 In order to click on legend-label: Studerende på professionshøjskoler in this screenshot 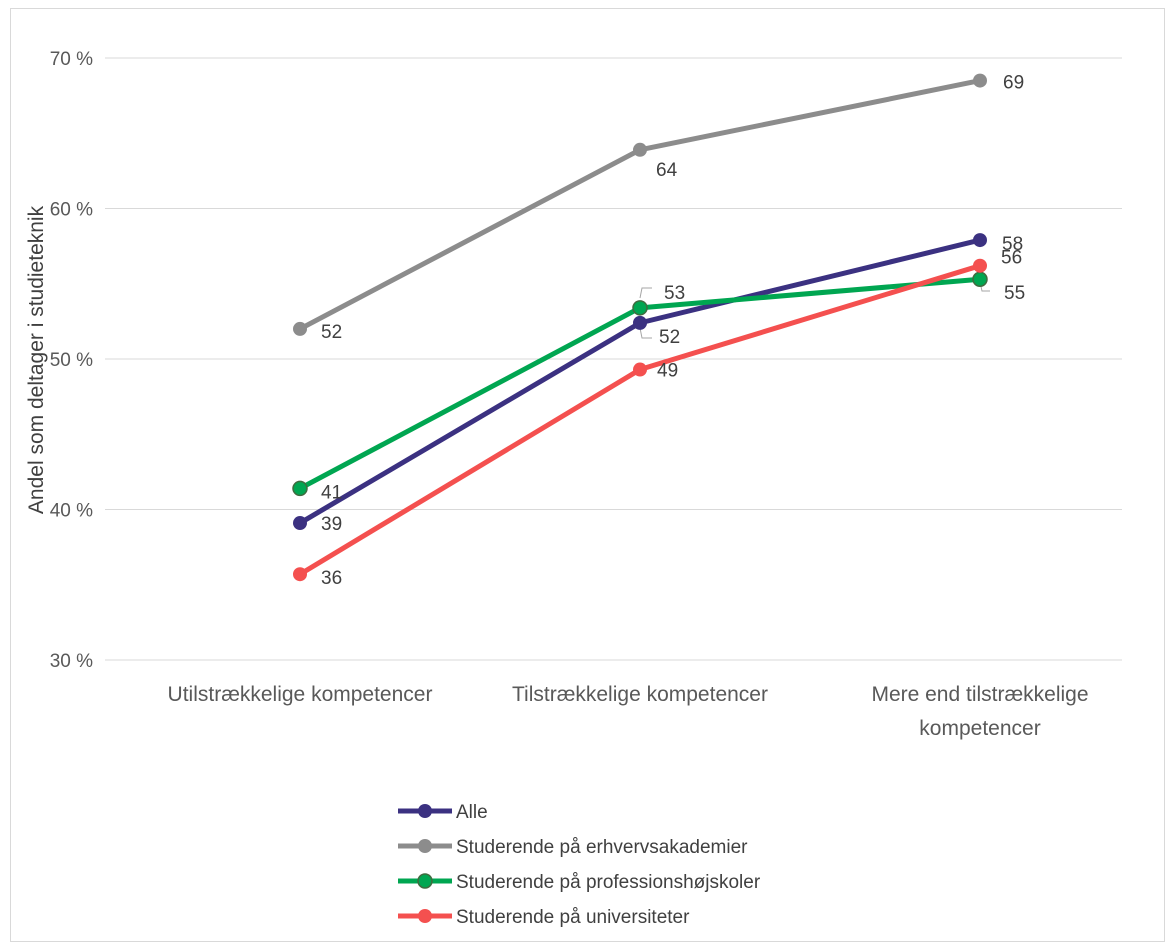, I will do `click(608, 882)`.